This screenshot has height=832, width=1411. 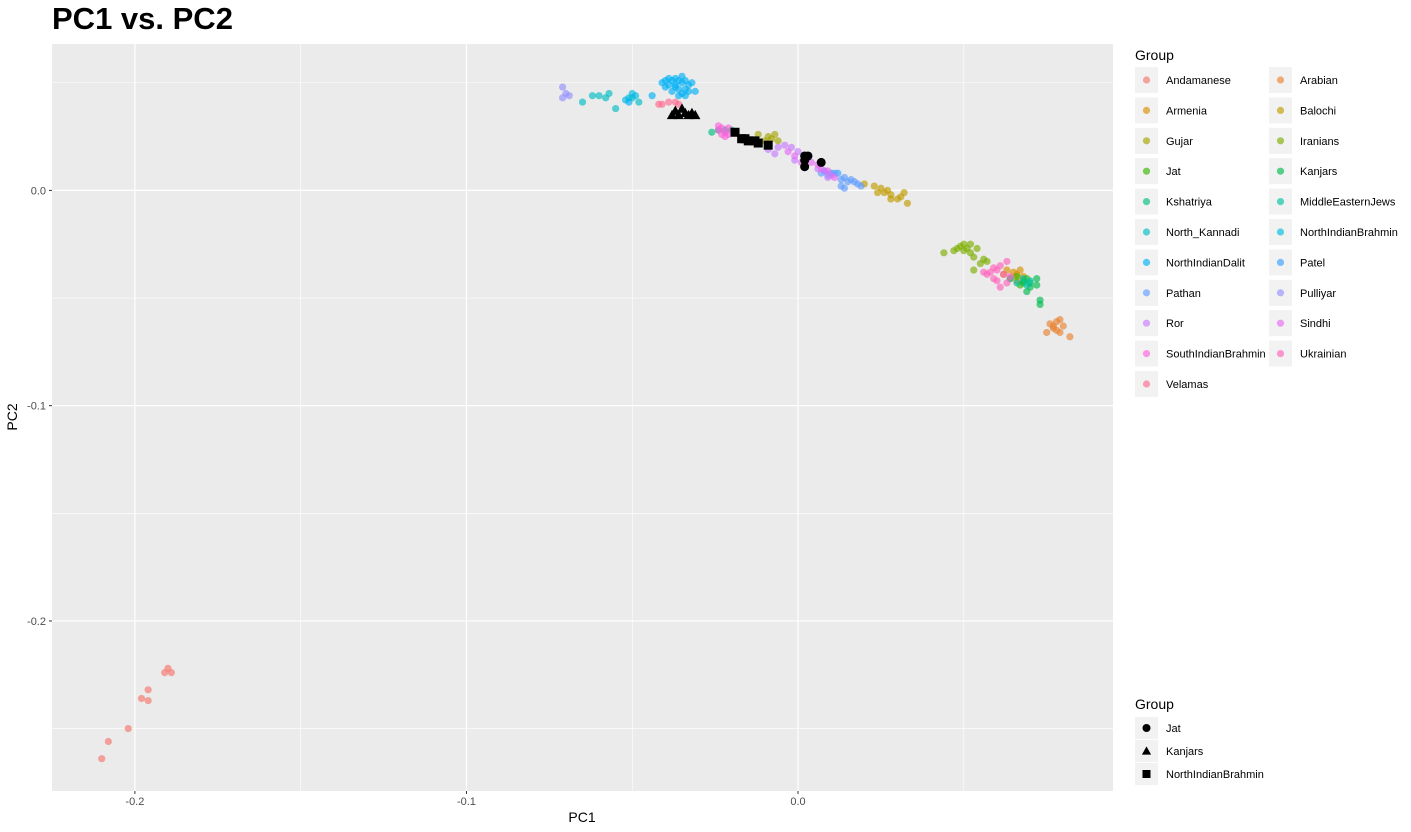 I want to click on x-tick-label: -0.1, so click(x=466, y=802).